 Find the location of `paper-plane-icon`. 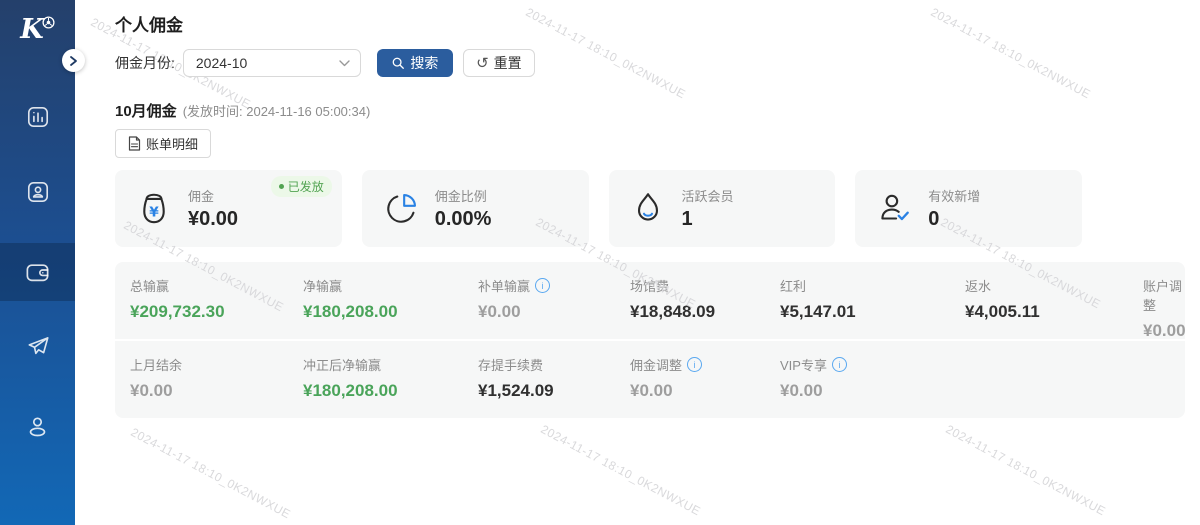

paper-plane-icon is located at coordinates (38, 346).